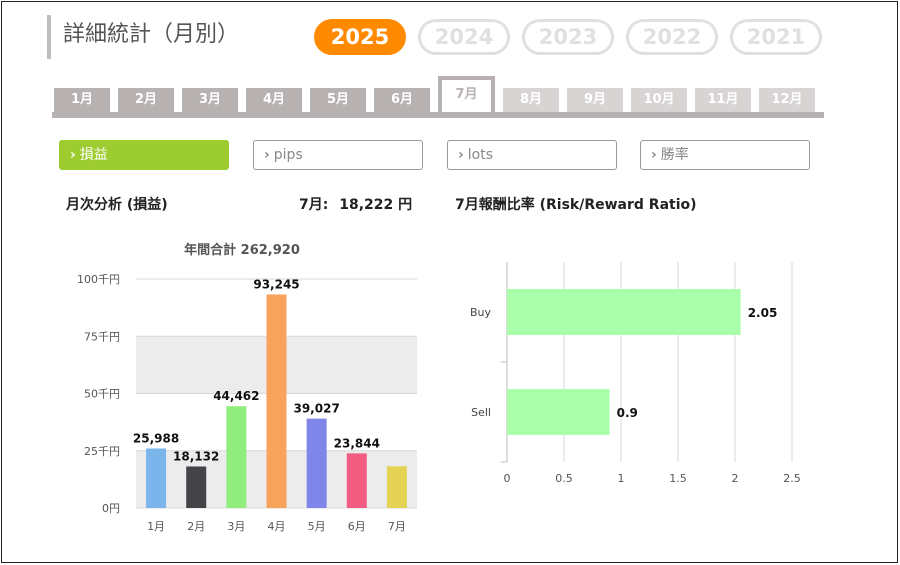 The width and height of the screenshot is (900, 565). Describe the element at coordinates (466, 94) in the screenshot. I see `month-tab-7: 7月` at that location.